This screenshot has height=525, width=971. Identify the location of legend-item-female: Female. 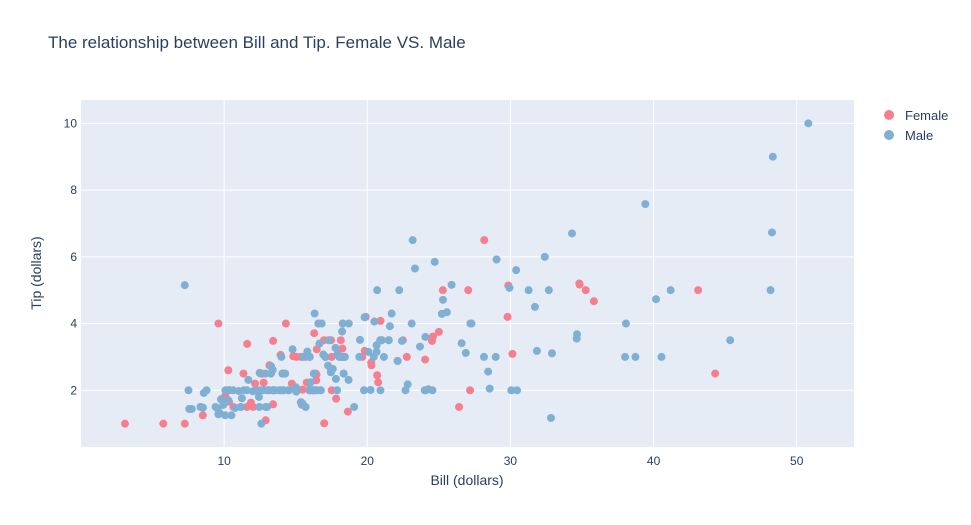
(914, 115).